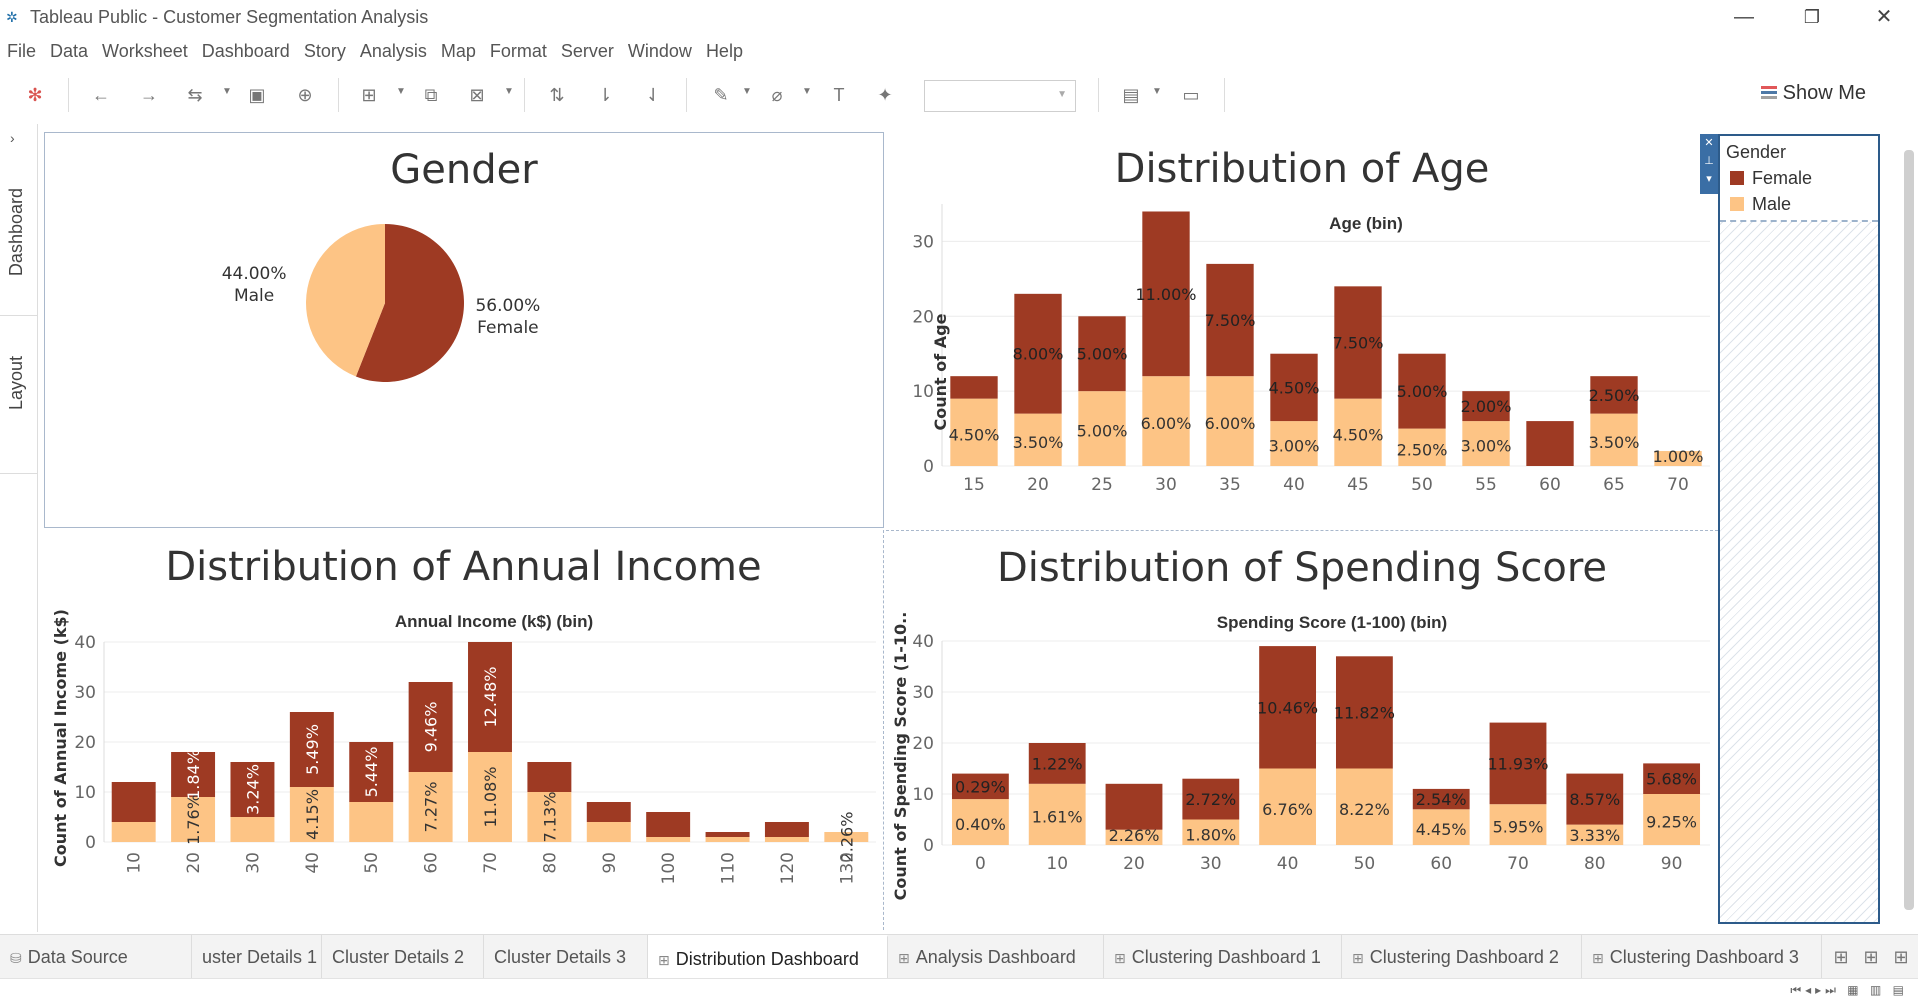 This screenshot has width=1918, height=1003. What do you see at coordinates (1518, 827) in the screenshot?
I see `bar-label-male: 5.95%` at bounding box center [1518, 827].